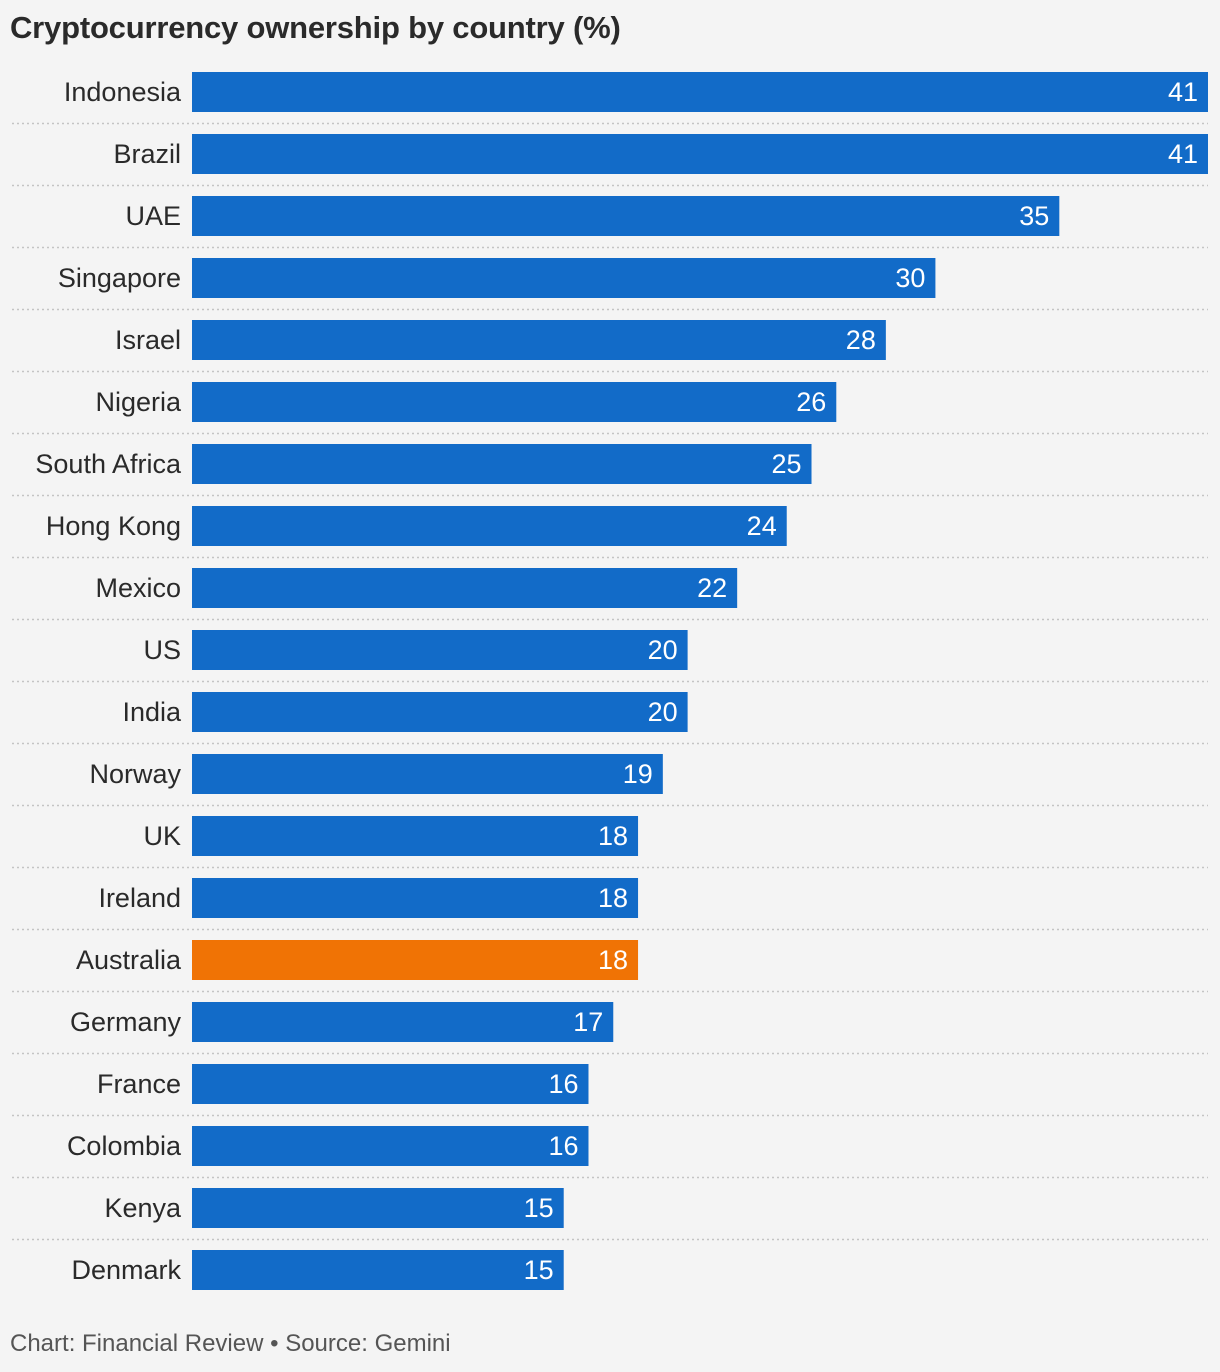 This screenshot has width=1220, height=1372. I want to click on bar-norway, so click(427, 774).